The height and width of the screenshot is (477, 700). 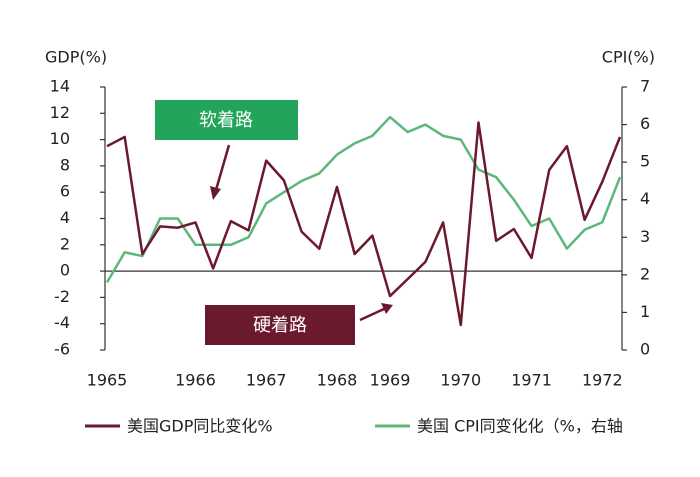 I want to click on annotation: 硬着路, so click(x=280, y=325).